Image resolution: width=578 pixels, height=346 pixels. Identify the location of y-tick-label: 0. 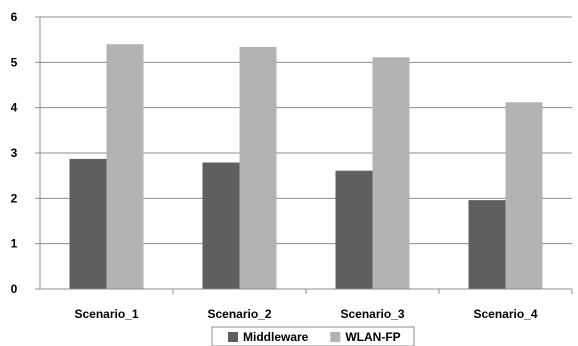
(14, 289).